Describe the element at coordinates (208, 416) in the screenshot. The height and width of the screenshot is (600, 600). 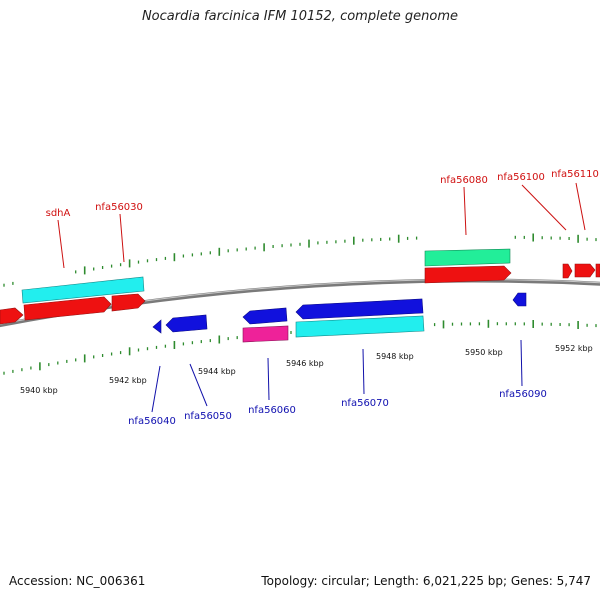
I see `gene-label-nfa56050: nfa56050` at that location.